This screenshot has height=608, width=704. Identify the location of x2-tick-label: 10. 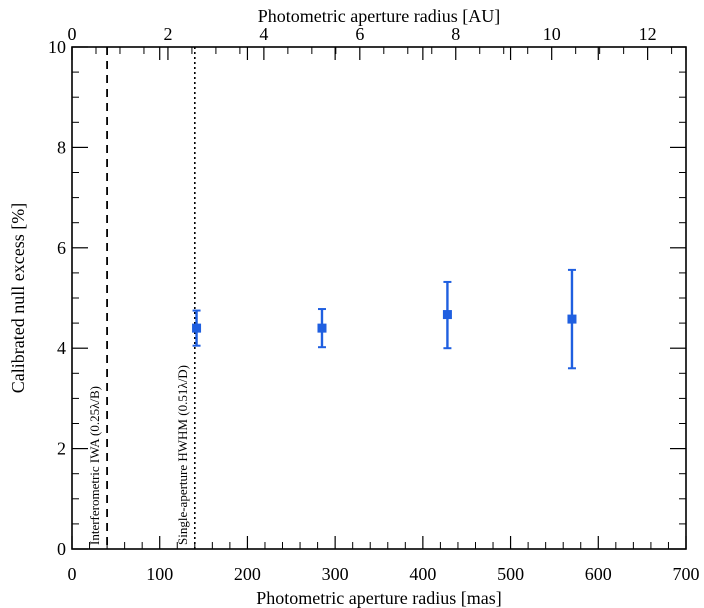
(552, 34).